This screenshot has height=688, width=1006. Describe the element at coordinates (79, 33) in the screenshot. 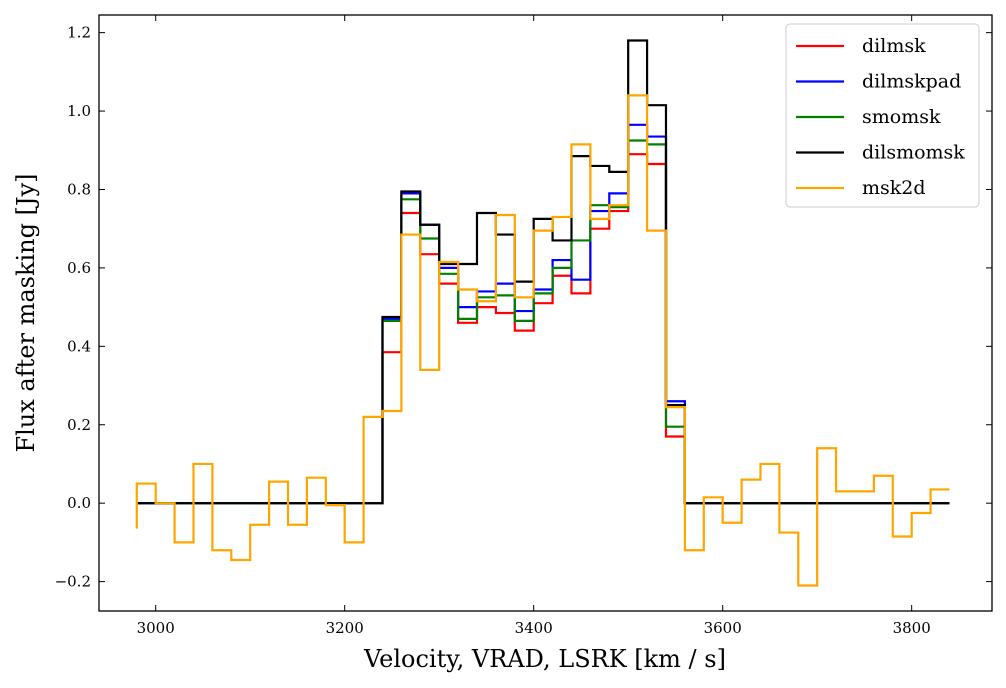

I see `y-tick-label: 1.2` at that location.